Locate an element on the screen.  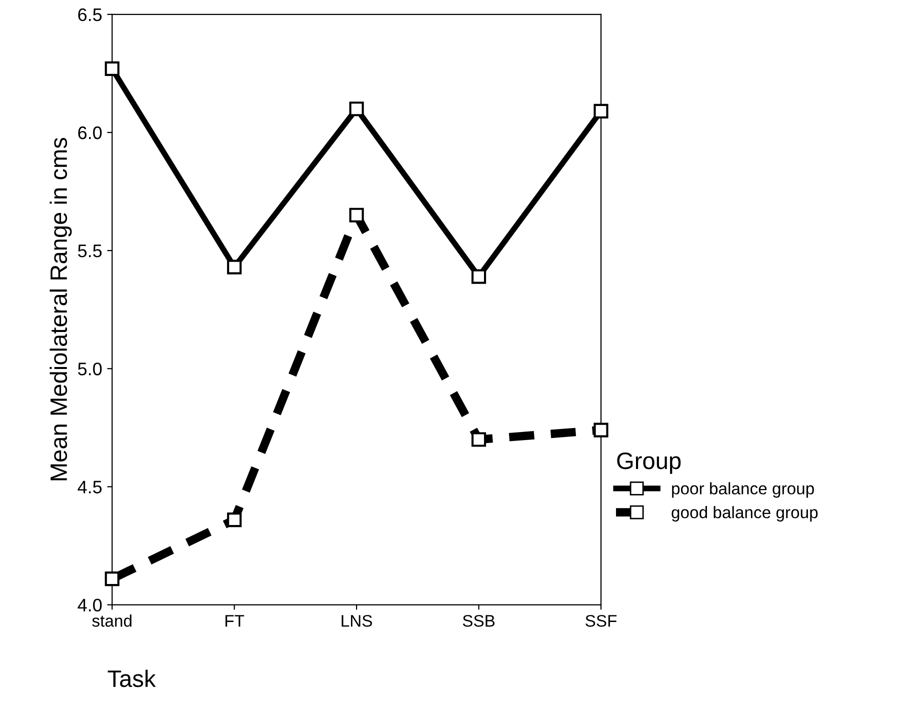
y-tick-label: 6.0 is located at coordinates (90, 133).